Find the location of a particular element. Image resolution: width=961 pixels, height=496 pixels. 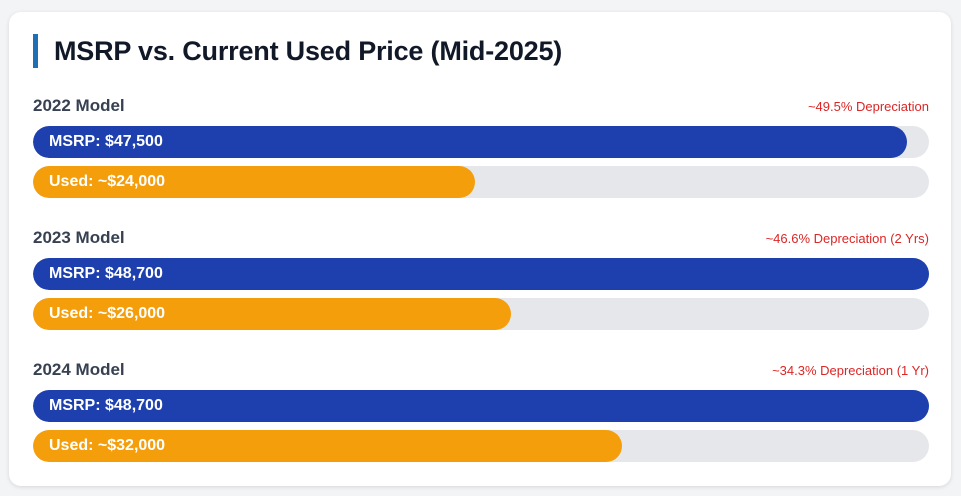

msrp-track: MSRP: $47,500 is located at coordinates (481, 142).